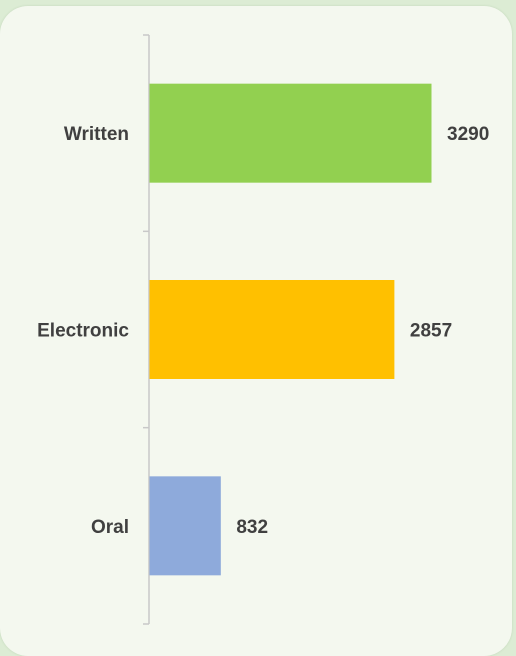  Describe the element at coordinates (83, 331) in the screenshot. I see `category-label: Electronic` at that location.